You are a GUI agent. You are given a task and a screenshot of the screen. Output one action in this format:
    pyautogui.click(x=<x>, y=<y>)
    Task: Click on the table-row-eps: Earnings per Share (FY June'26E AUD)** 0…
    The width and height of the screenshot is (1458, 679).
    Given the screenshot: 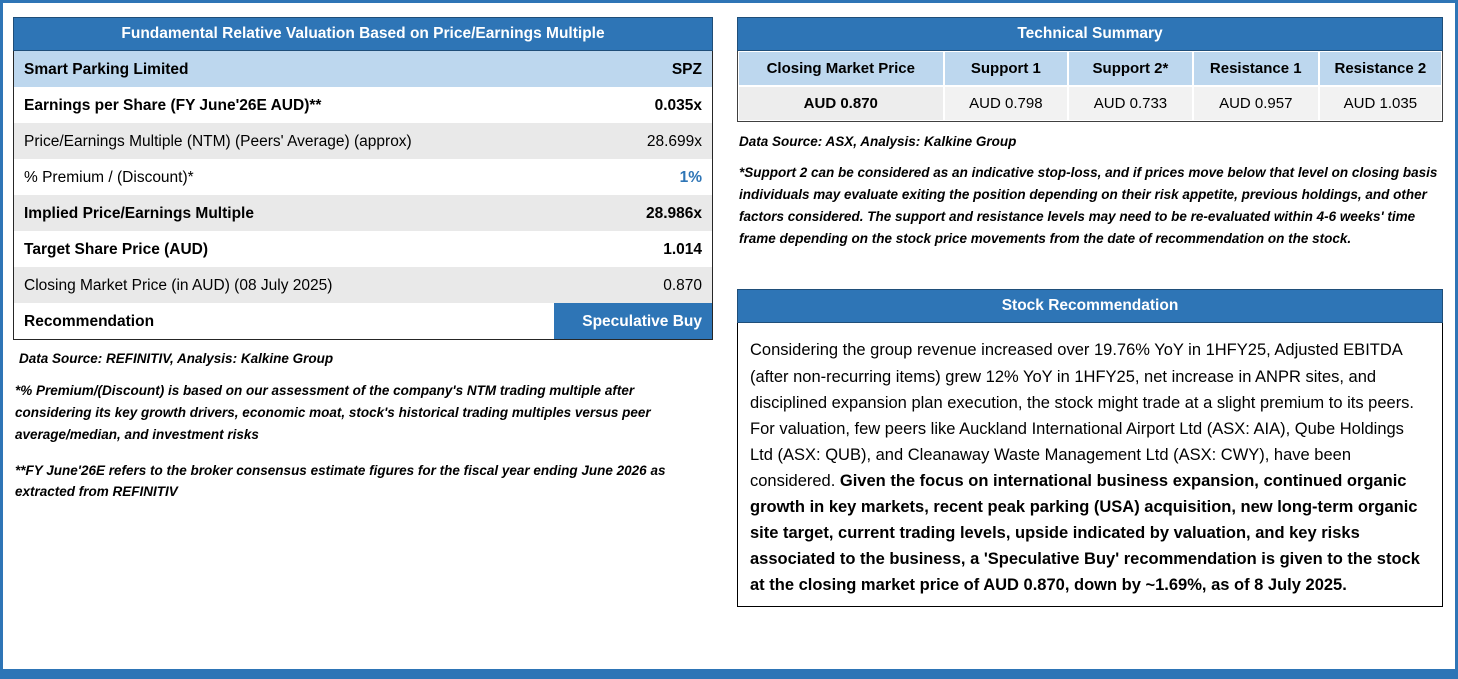 What is the action you would take?
    pyautogui.click(x=363, y=105)
    